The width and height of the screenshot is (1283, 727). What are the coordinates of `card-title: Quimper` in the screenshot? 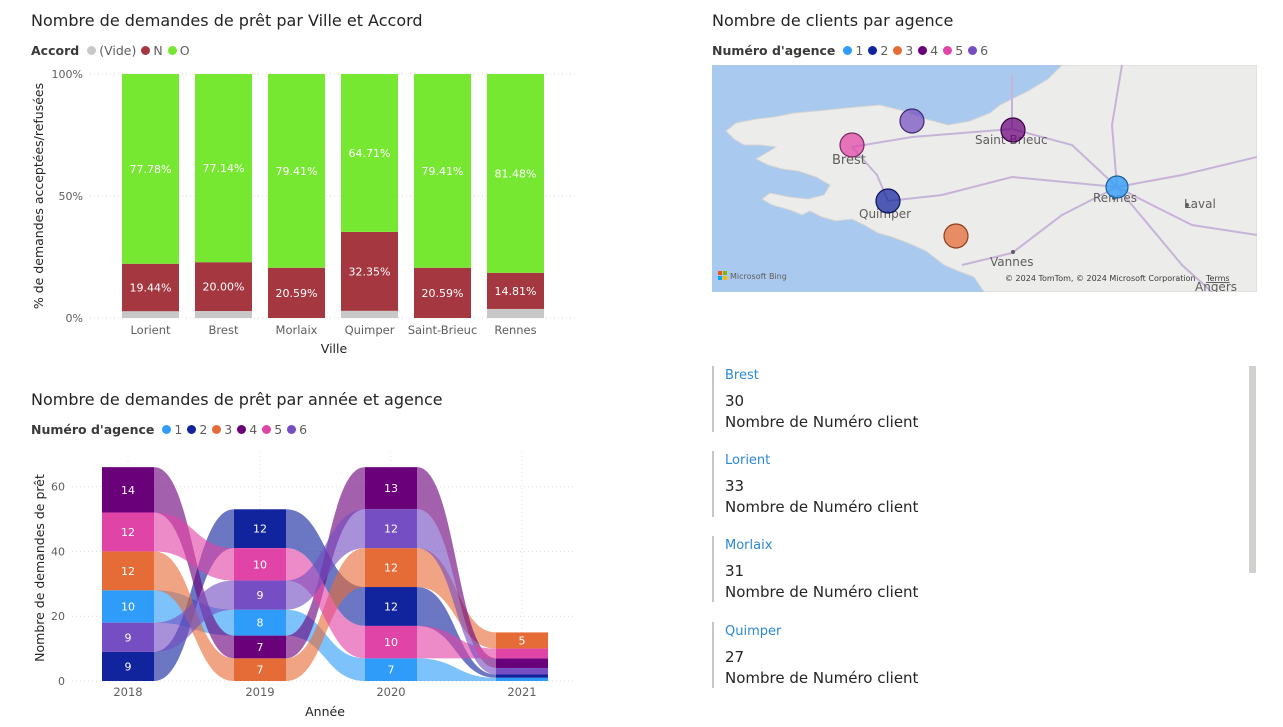 It's located at (753, 631).